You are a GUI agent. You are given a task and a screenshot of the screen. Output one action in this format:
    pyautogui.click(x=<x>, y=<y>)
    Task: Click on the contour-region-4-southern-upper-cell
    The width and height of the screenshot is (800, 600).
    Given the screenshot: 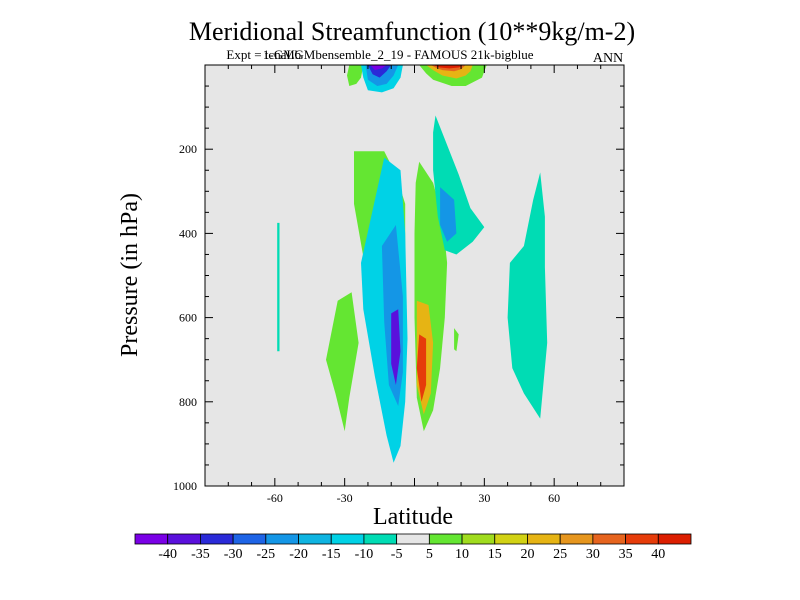 What is the action you would take?
    pyautogui.click(x=378, y=68)
    